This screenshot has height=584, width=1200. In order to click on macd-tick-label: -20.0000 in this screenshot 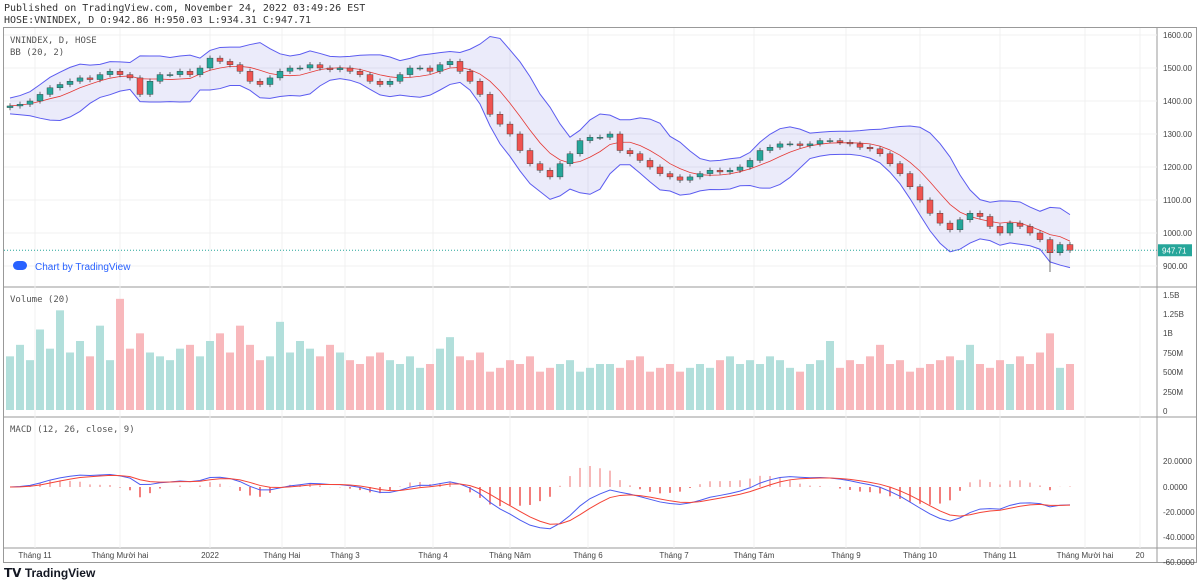, I will do `click(1179, 512)`.